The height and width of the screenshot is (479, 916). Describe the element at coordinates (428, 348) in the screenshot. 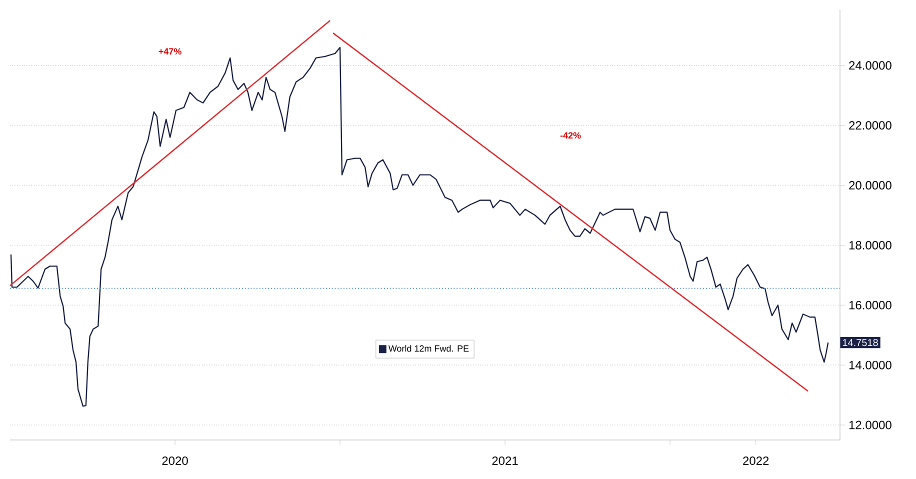

I see `legend-label: World 12m Fwd. PE` at that location.